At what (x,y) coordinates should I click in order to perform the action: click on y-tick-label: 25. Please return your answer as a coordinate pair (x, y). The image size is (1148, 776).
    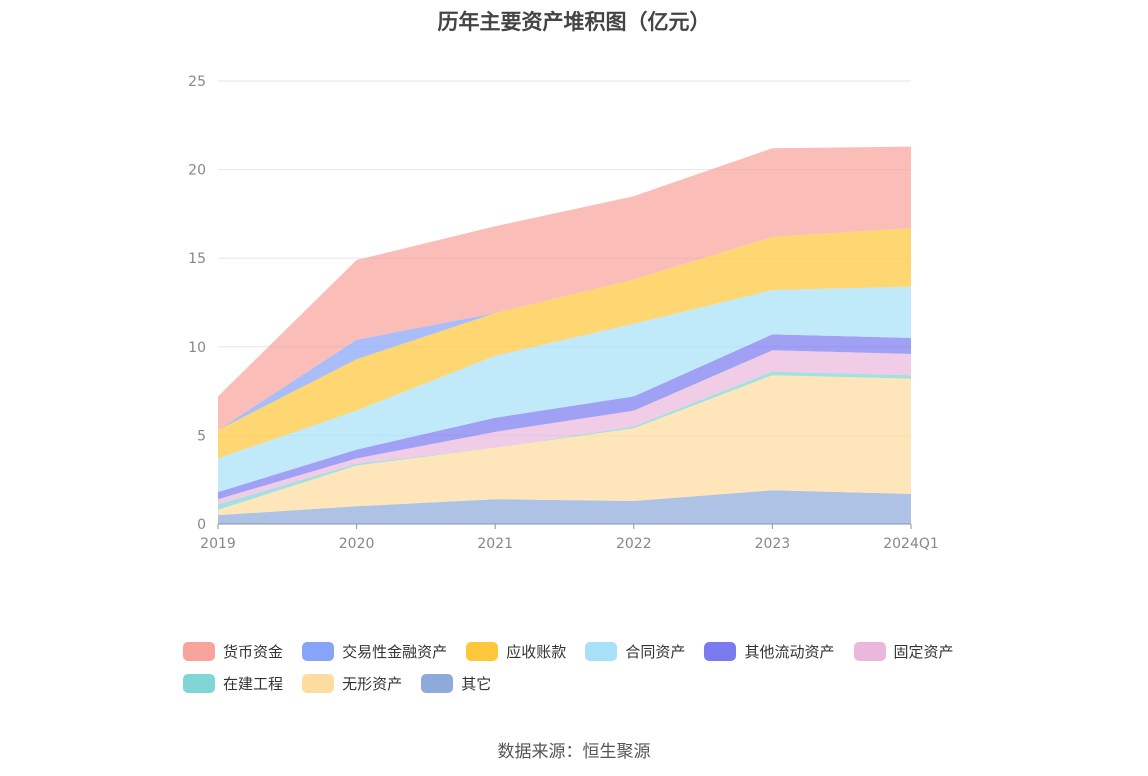
    Looking at the image, I should click on (197, 82).